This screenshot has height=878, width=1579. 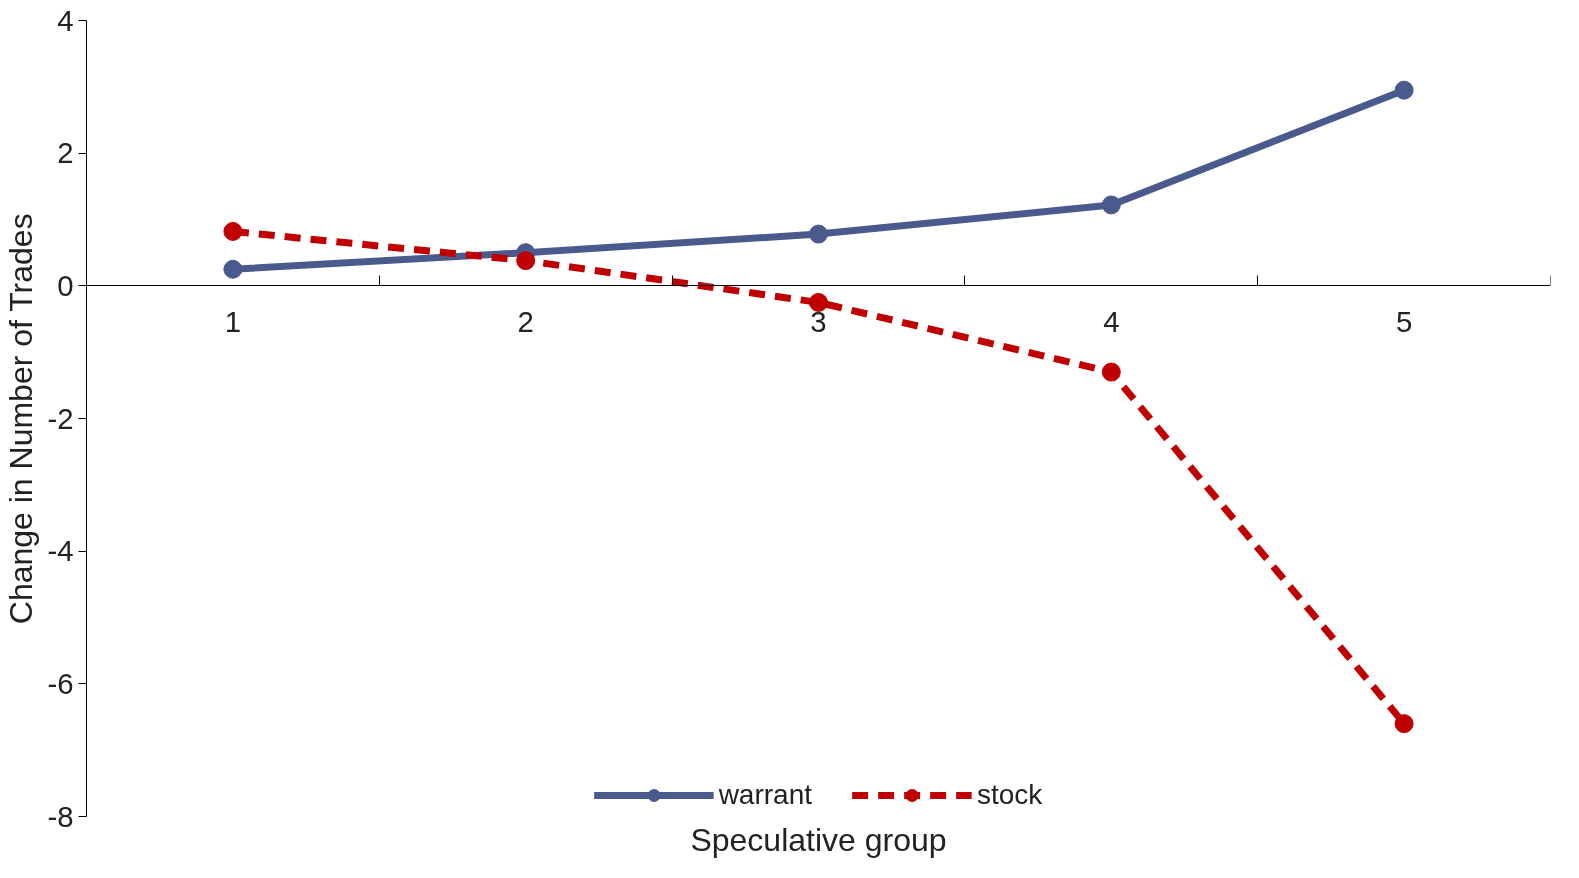 I want to click on y-tick-label: 2, so click(x=65, y=153).